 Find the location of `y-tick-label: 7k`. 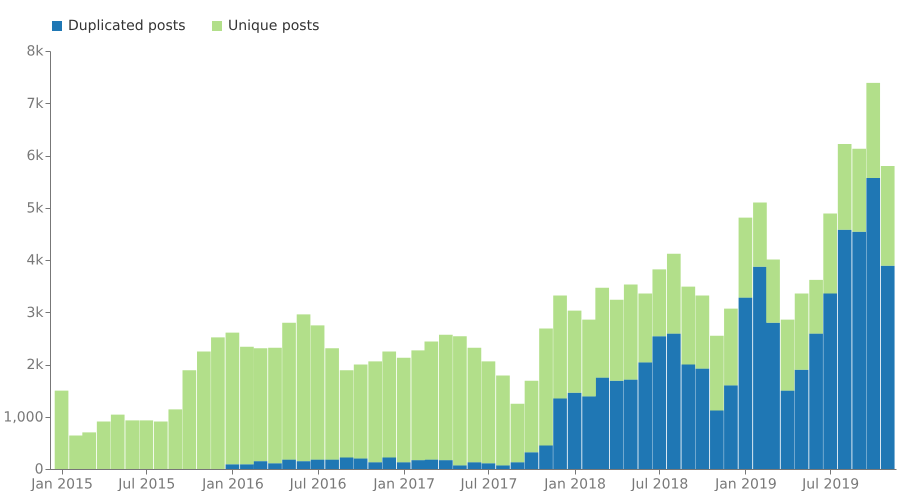

y-tick-label: 7k is located at coordinates (35, 104).